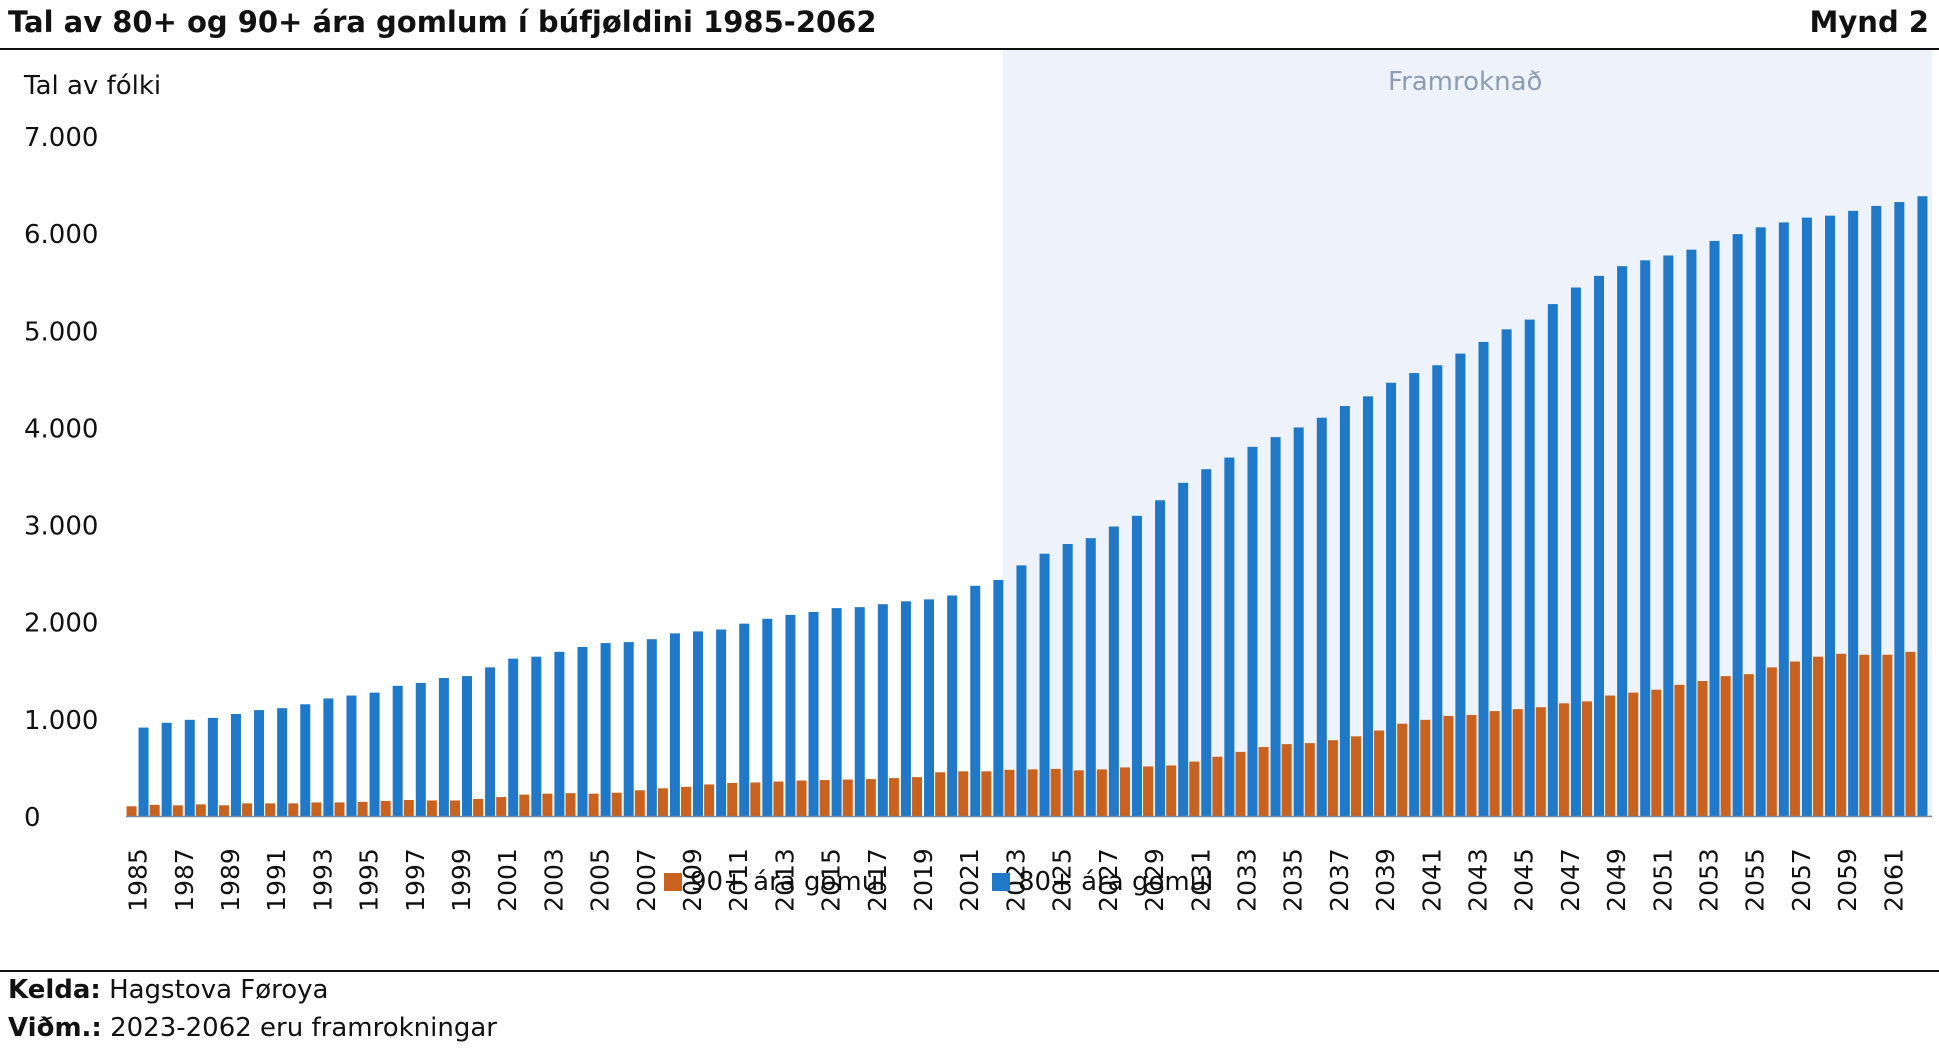 Image resolution: width=1939 pixels, height=1056 pixels. What do you see at coordinates (692, 880) in the screenshot?
I see `x-tick-label: 2009` at bounding box center [692, 880].